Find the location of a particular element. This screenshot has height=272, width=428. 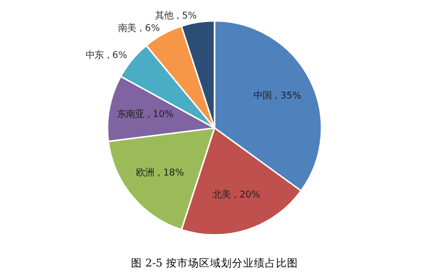

caption: 图 2-5 按市场区域划分业绩占比图 is located at coordinates (214, 263).